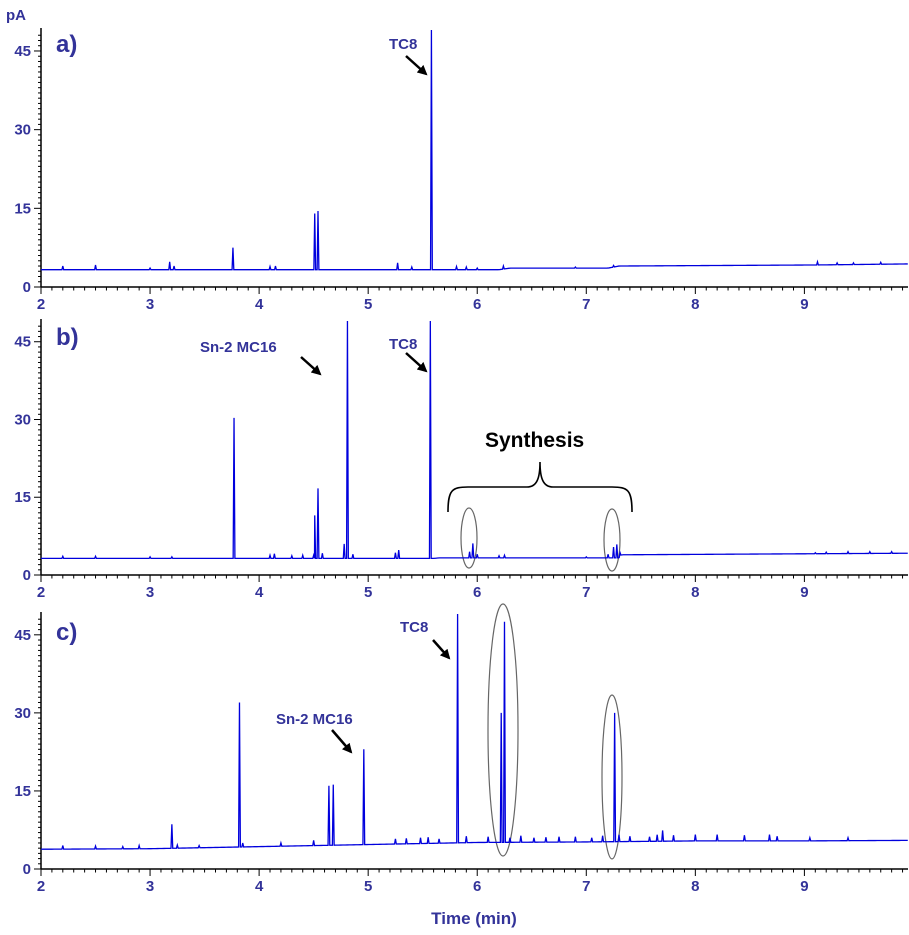  I want to click on panel-label-b: b), so click(67, 337).